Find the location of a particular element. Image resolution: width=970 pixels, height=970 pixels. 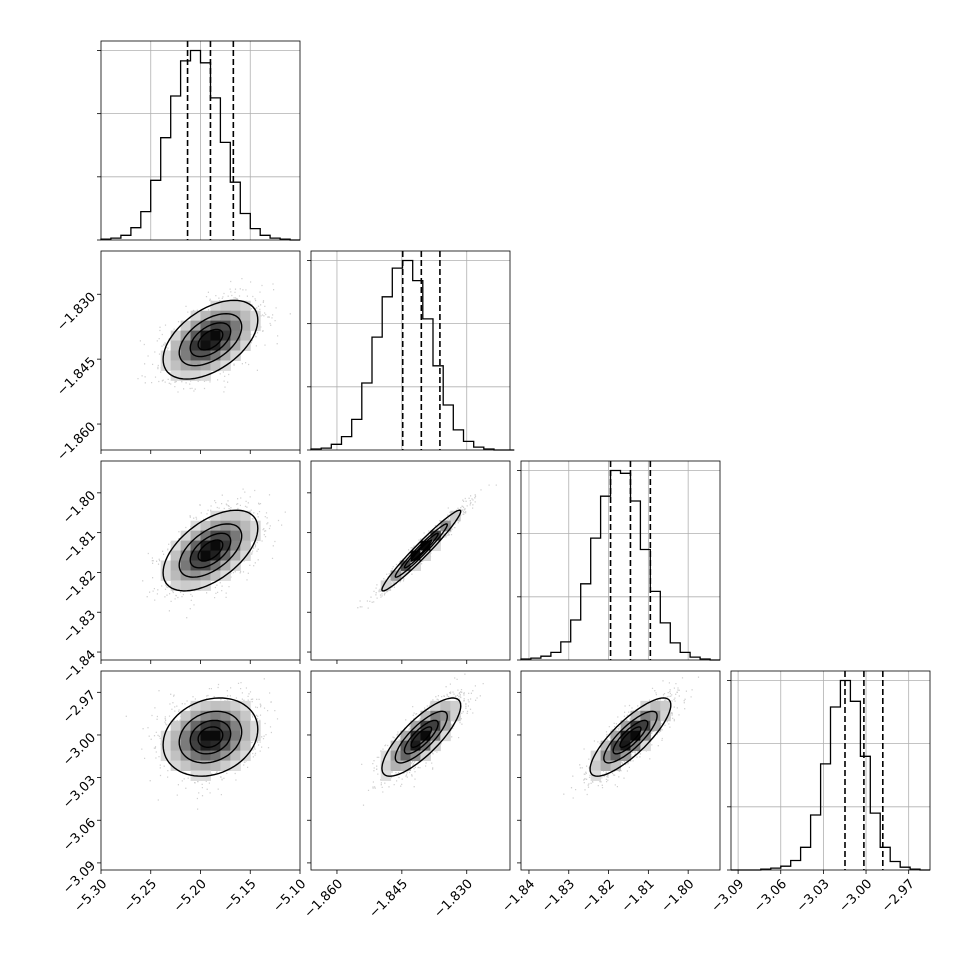

y-tick-label: −1.81 is located at coordinates (79, 547).